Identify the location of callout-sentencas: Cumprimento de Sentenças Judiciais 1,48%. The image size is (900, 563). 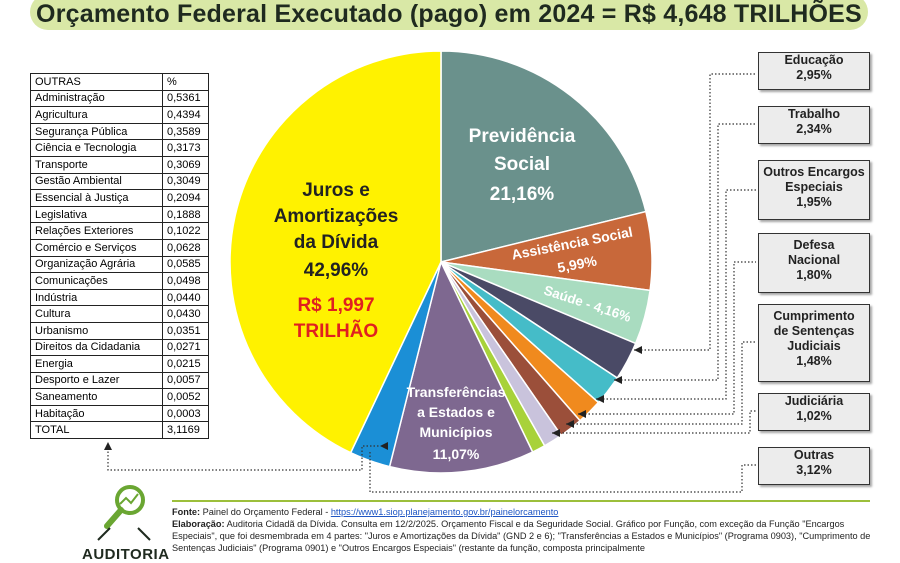
(814, 343).